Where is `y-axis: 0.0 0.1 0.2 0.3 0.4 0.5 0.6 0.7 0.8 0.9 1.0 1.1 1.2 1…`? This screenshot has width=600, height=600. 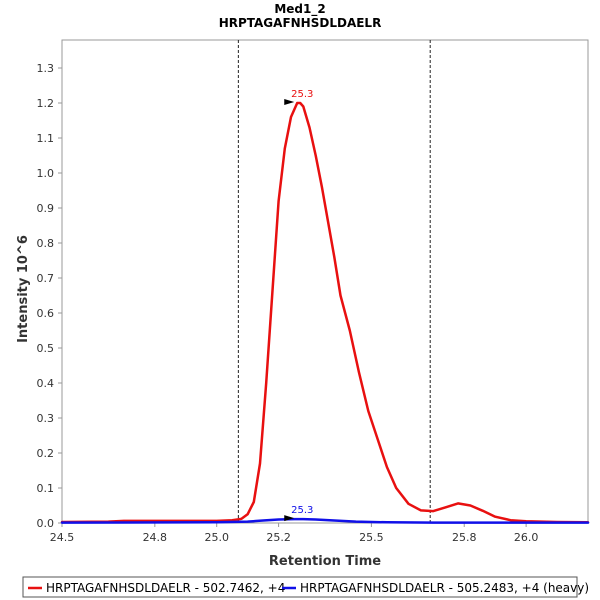 y-axis: 0.0 0.1 0.2 0.3 0.4 0.5 0.6 0.7 0.8 0.9 1.0 1.1 1.2 1… is located at coordinates (49, 296).